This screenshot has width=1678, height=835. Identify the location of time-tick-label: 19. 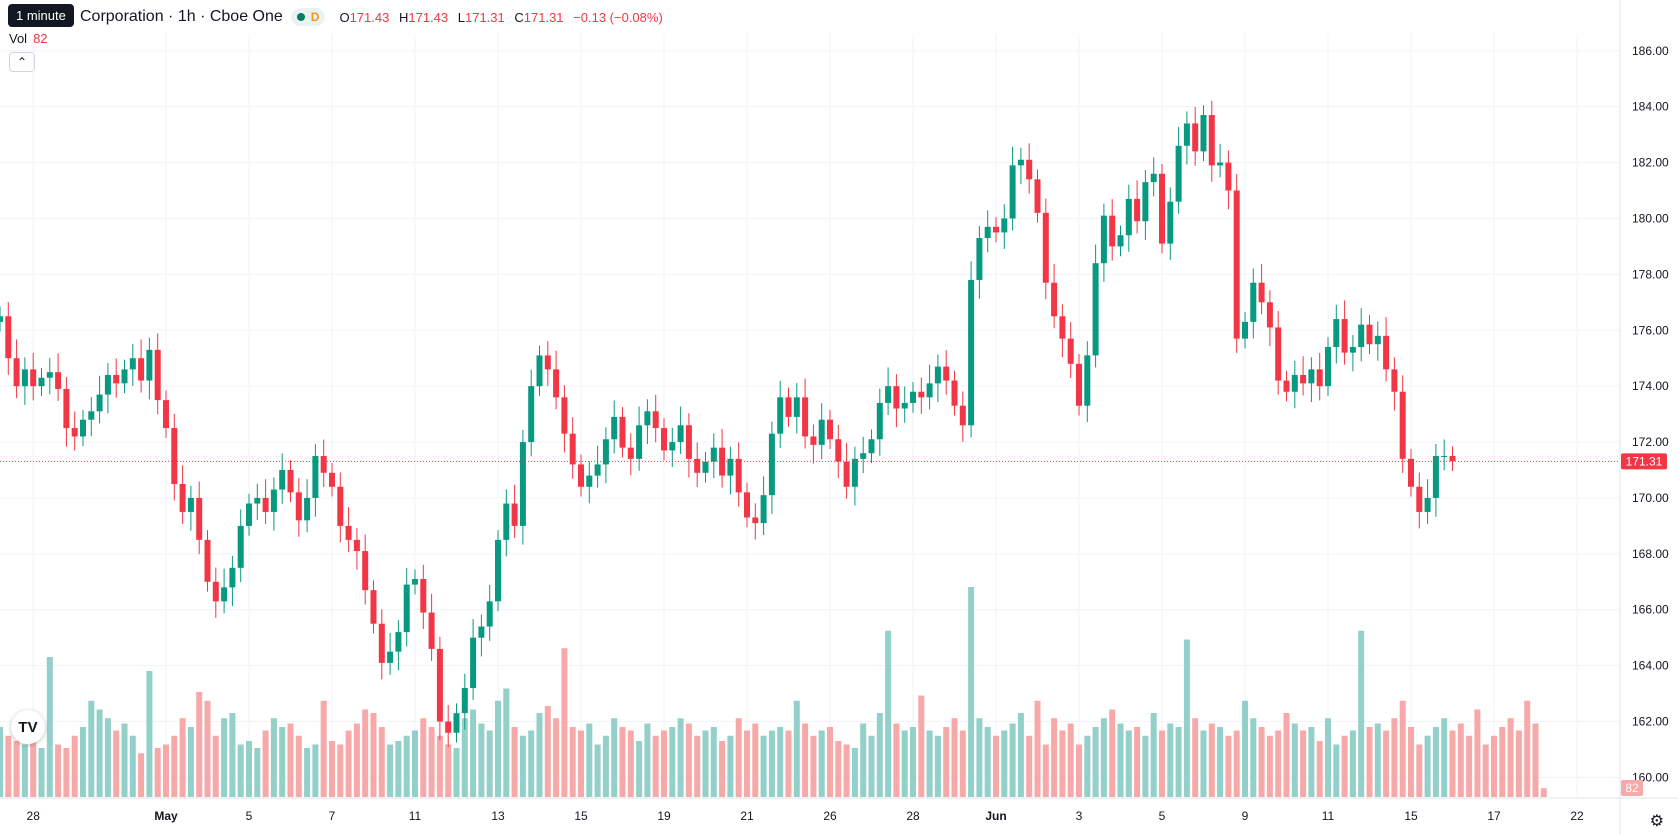
(664, 816).